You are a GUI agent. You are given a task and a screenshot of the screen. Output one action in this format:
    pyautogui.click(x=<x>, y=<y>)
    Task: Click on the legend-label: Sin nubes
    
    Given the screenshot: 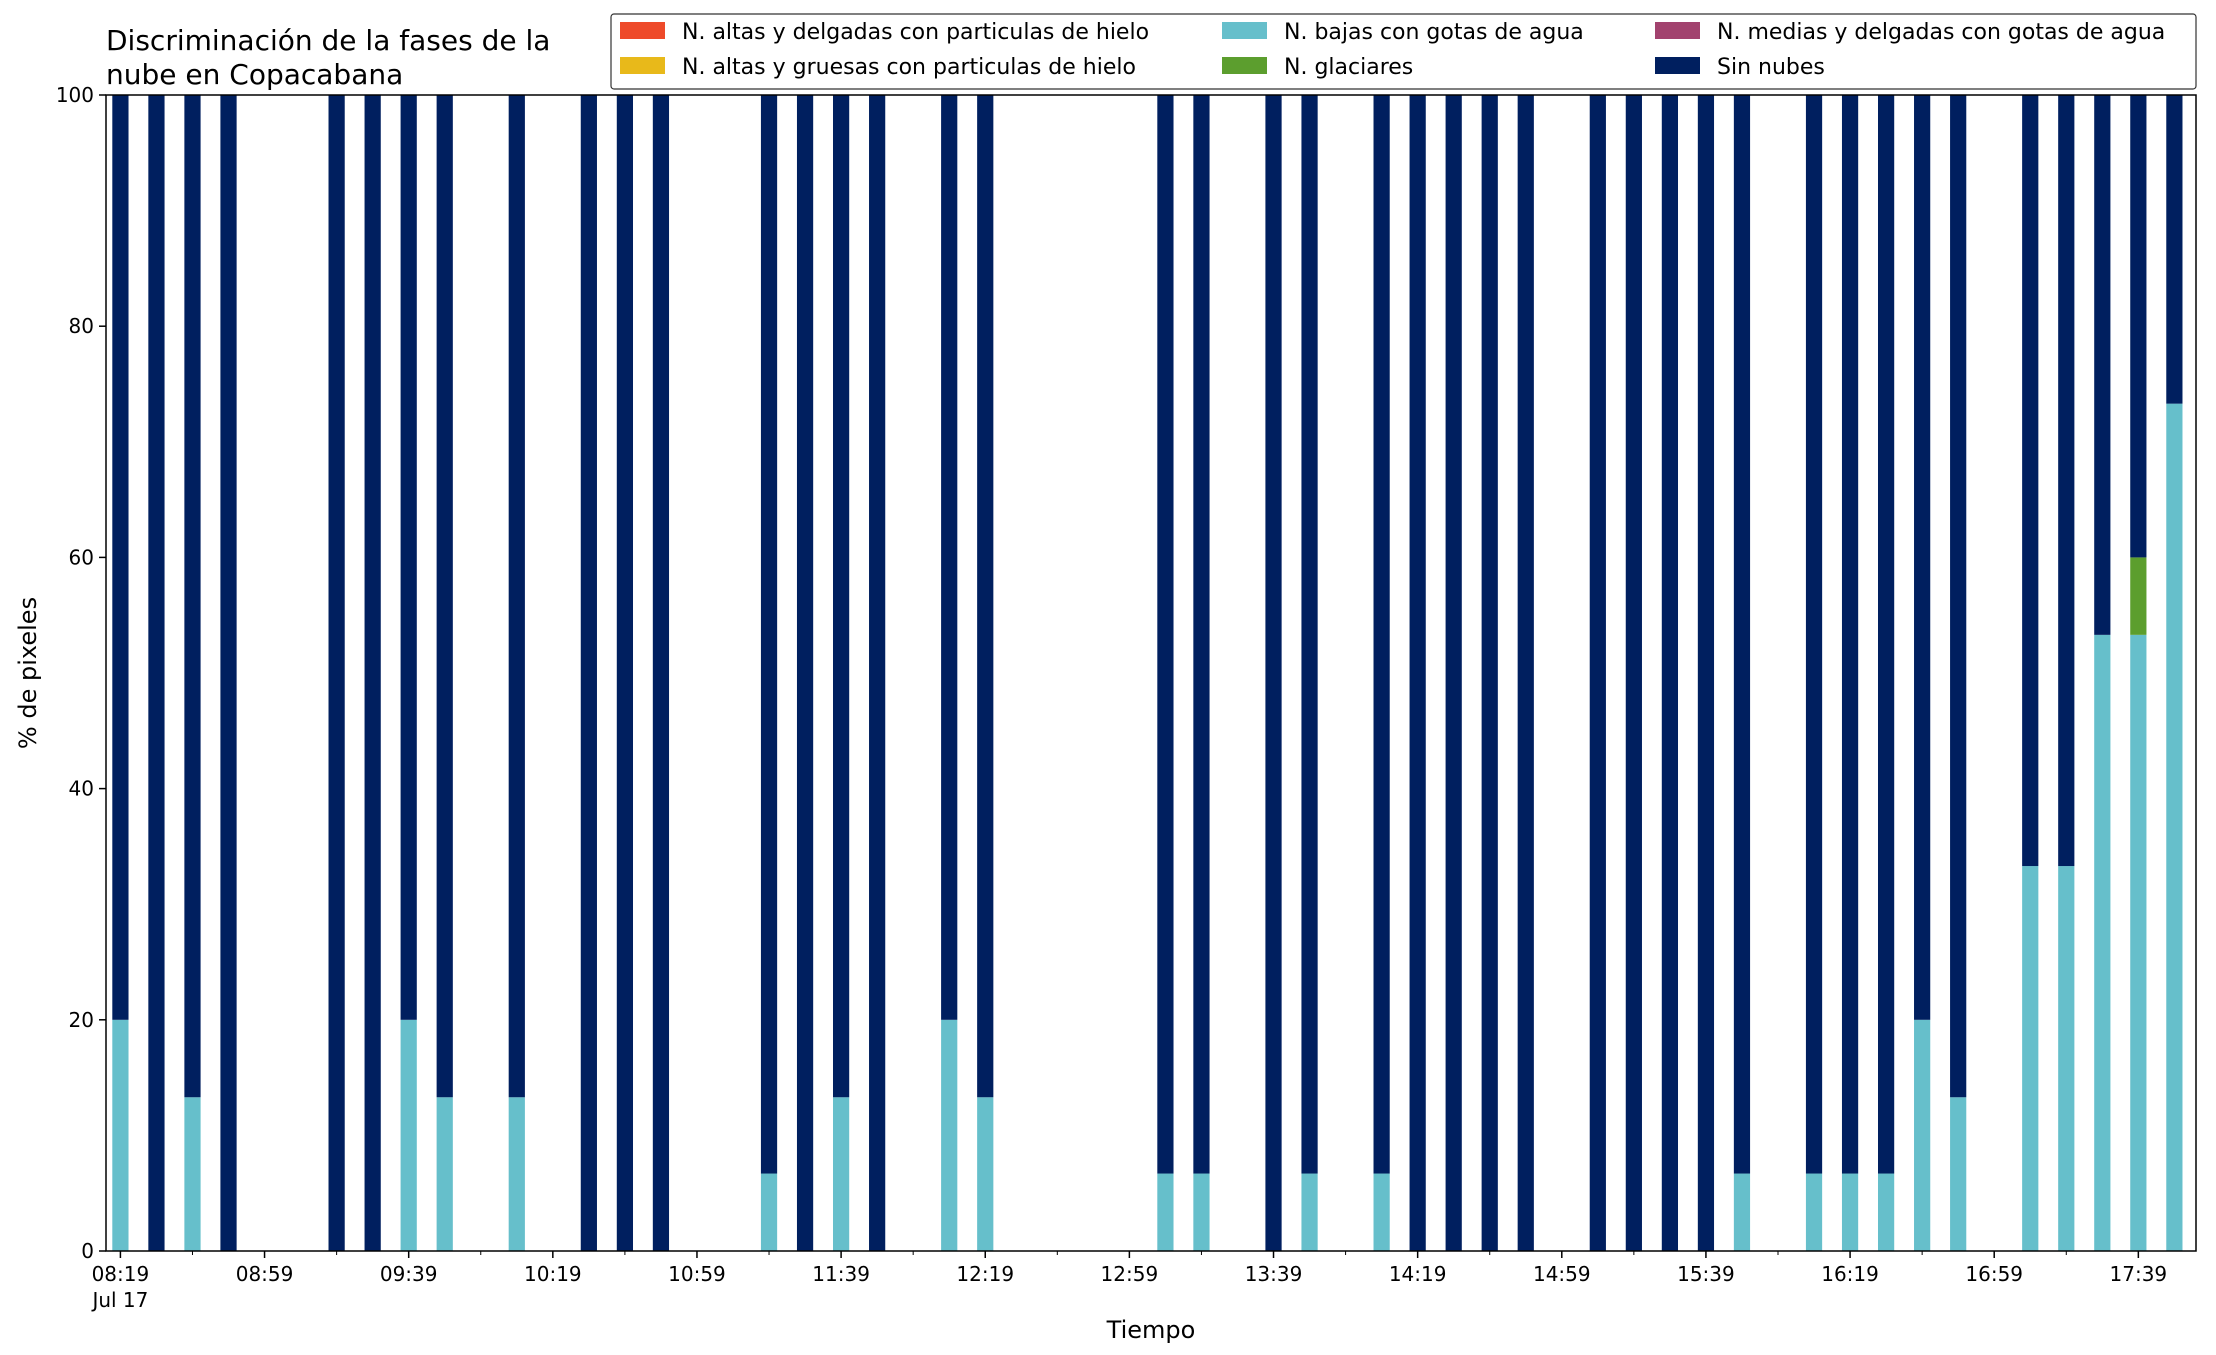 What is the action you would take?
    pyautogui.click(x=1771, y=67)
    